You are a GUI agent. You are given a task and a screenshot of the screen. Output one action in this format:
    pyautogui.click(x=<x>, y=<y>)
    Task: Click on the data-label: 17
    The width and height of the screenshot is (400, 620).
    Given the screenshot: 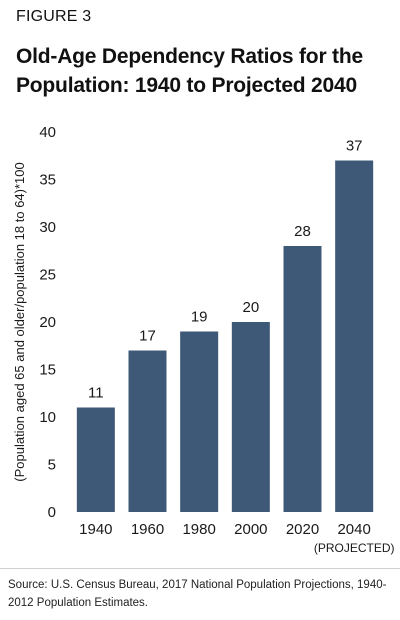 What is the action you would take?
    pyautogui.click(x=147, y=336)
    